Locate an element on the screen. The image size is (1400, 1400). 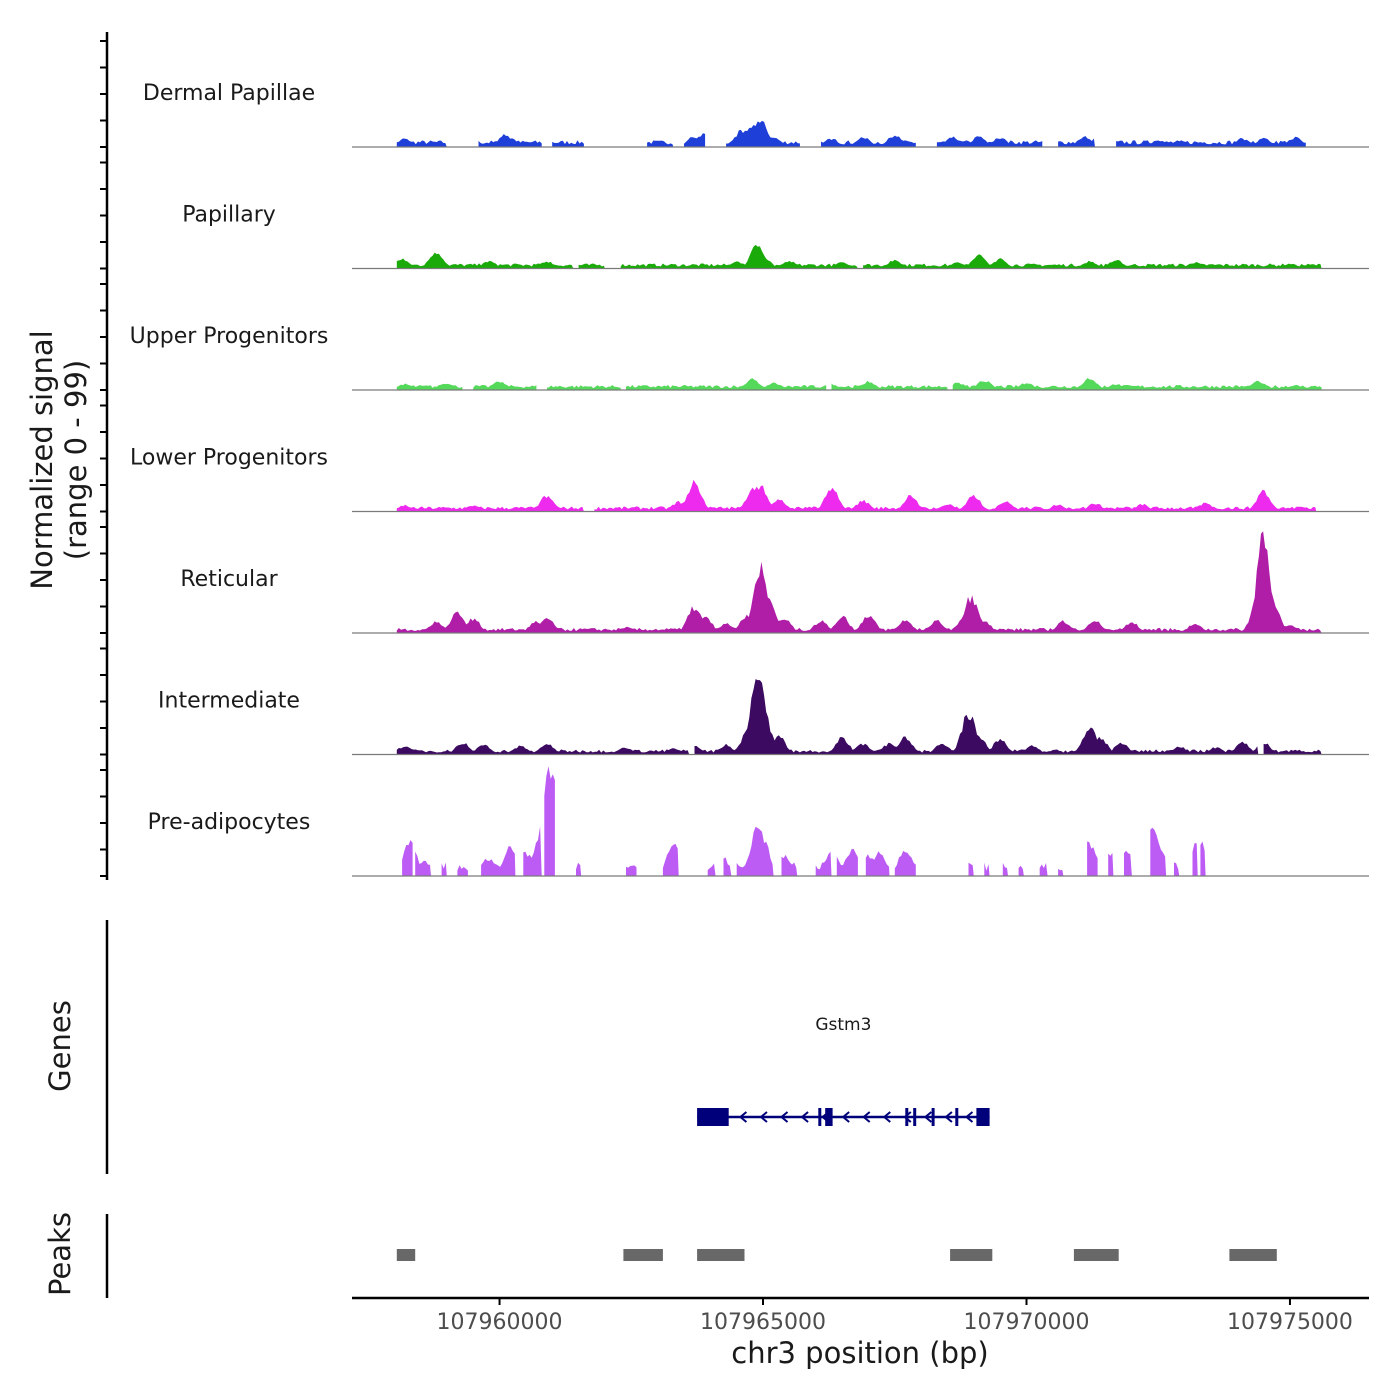
track-label-upper-progenitors: Upper Progenitors is located at coordinates (229, 336).